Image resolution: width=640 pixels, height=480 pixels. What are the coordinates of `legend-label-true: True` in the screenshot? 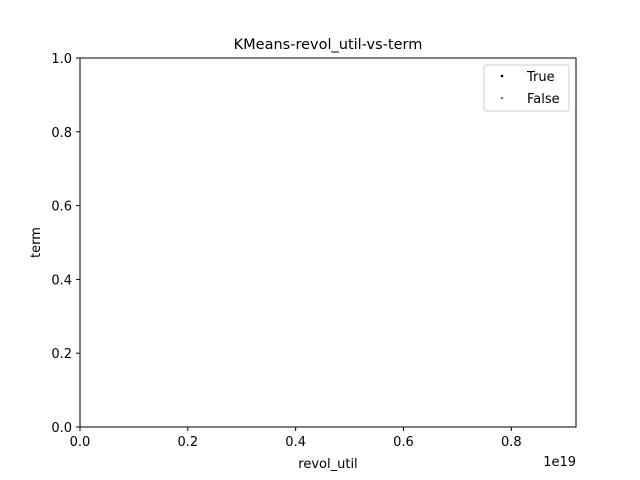 It's located at (540, 77).